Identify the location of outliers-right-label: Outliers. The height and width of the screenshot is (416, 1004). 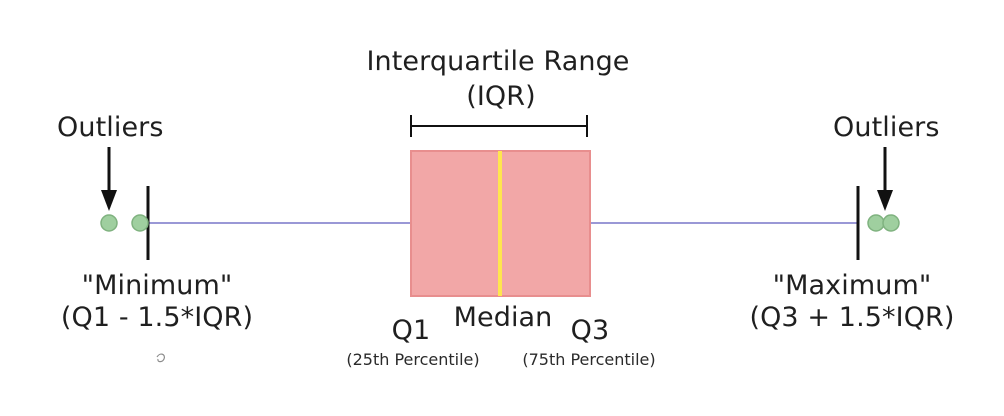
(886, 127).